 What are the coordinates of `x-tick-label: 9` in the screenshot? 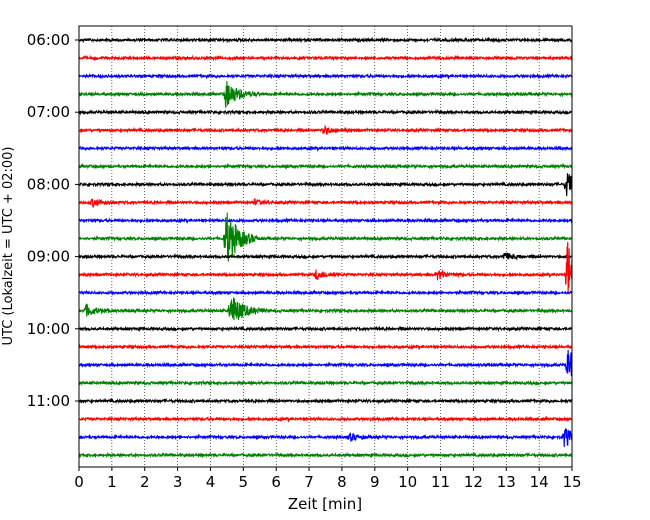 It's located at (375, 482).